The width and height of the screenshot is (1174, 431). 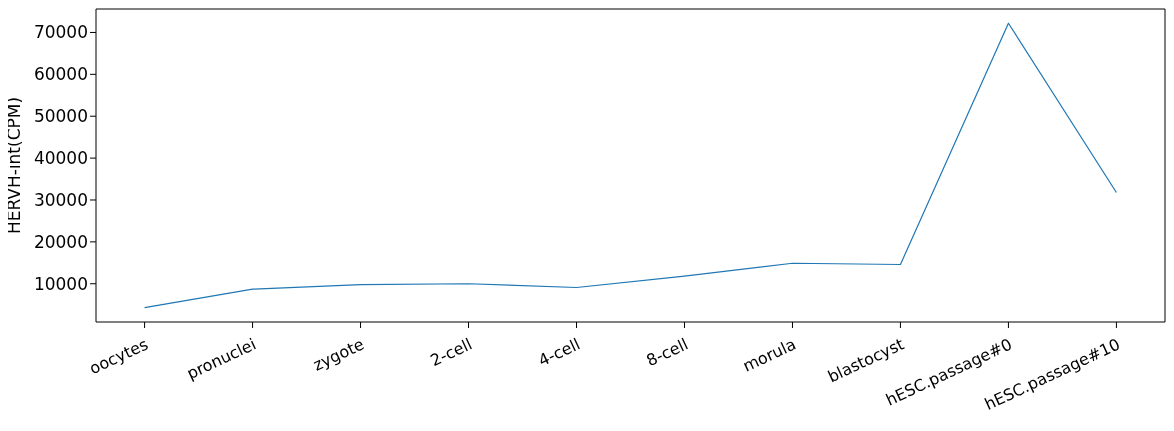 I want to click on y-tick-label: 60000, so click(x=60, y=74).